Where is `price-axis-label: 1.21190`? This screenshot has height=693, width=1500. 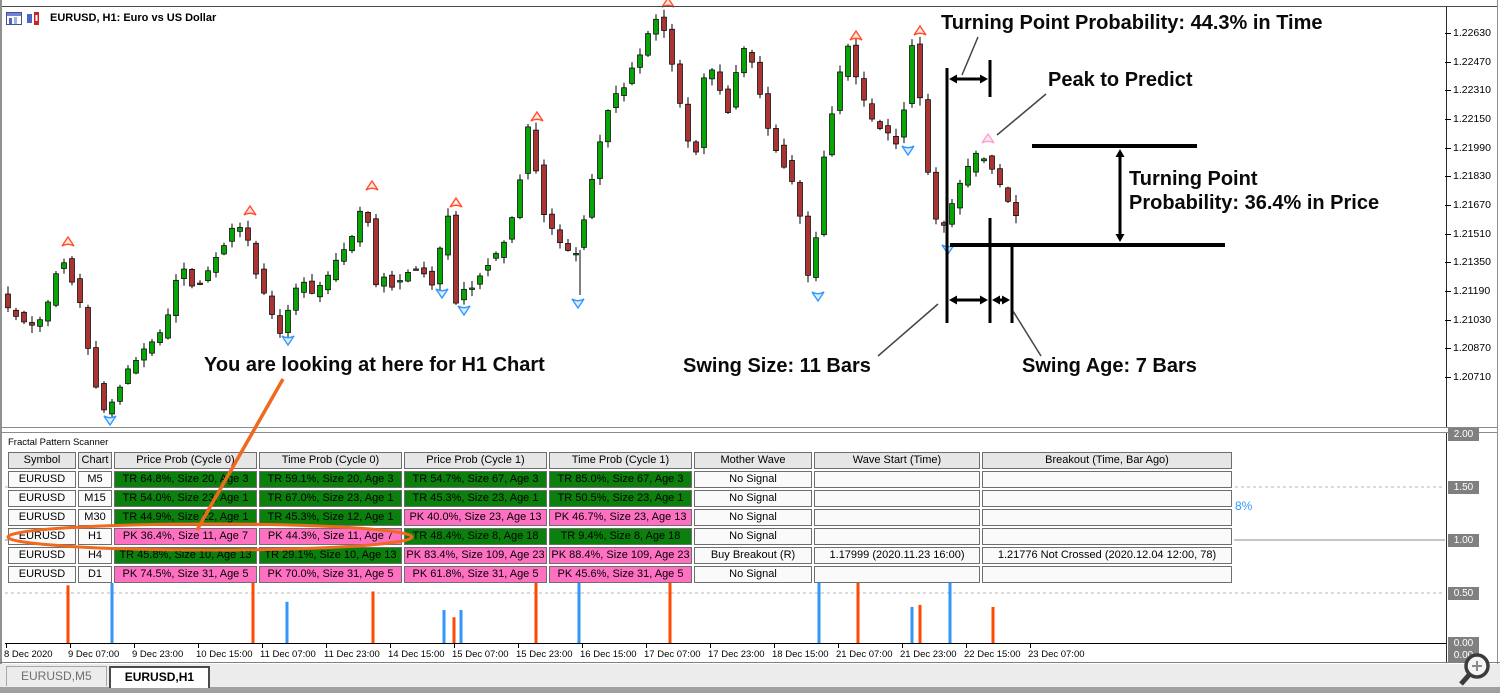 price-axis-label: 1.21190 is located at coordinates (1472, 291).